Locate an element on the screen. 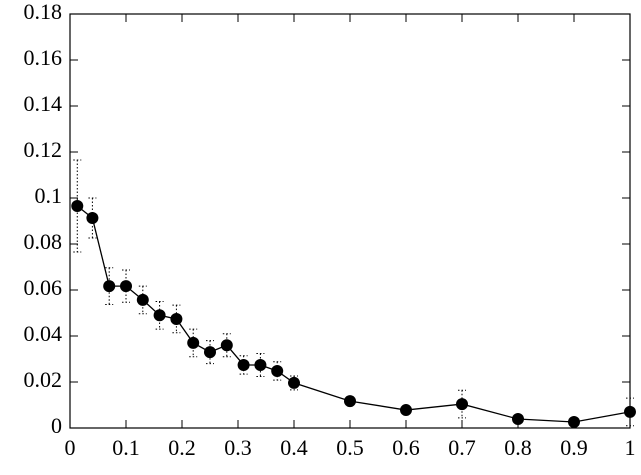 The height and width of the screenshot is (475, 641). x-tick-label: 0.2 is located at coordinates (182, 447).